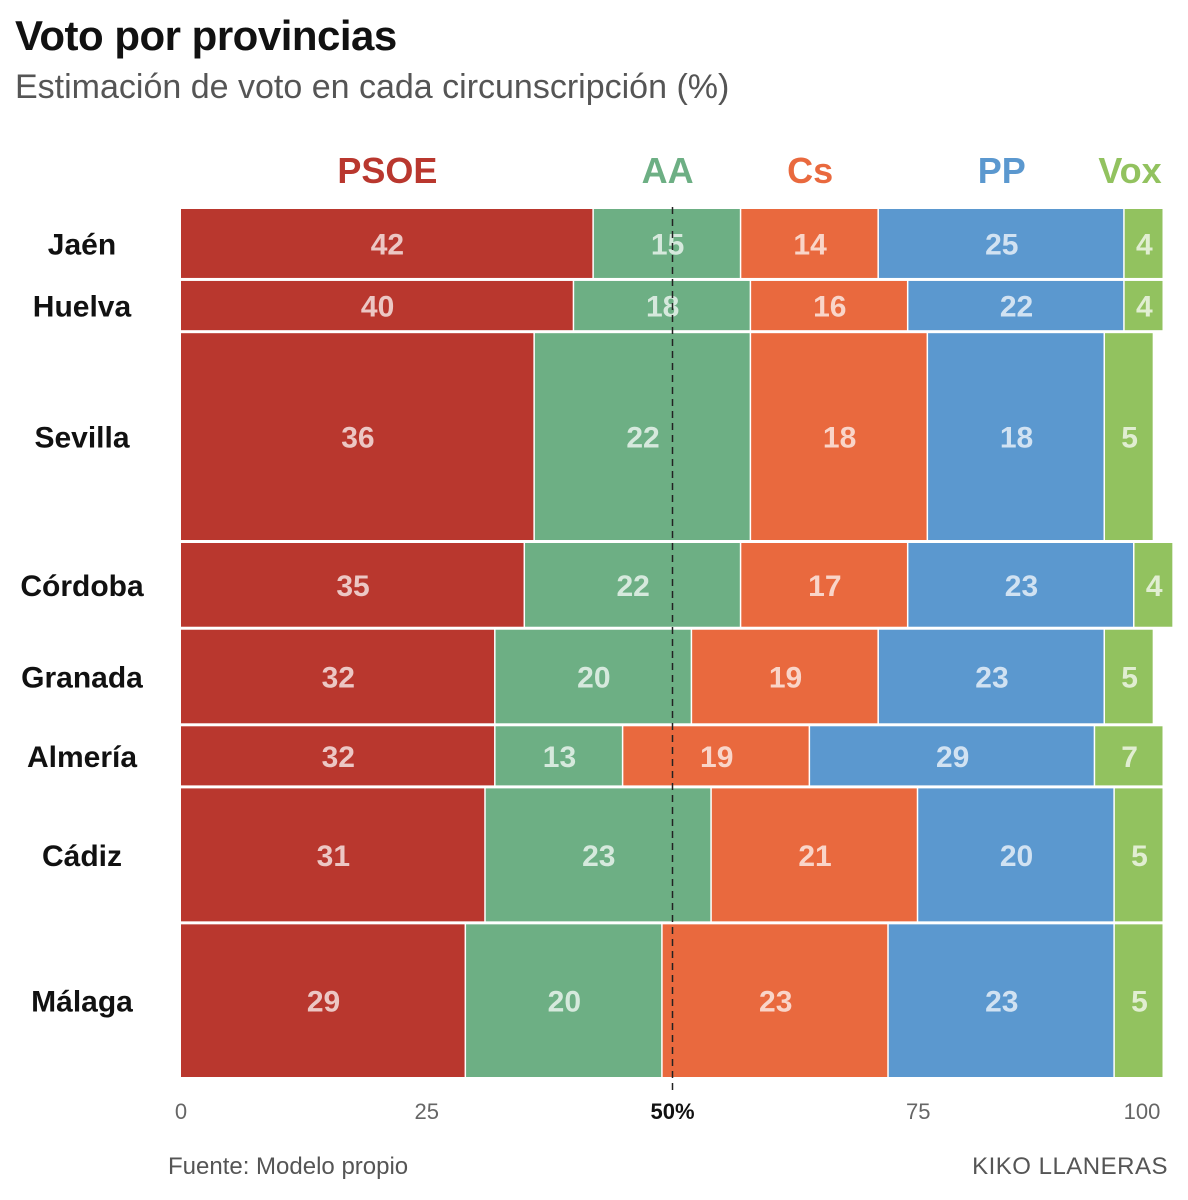  I want to click on data-label-jaen-aa: 15, so click(667, 244).